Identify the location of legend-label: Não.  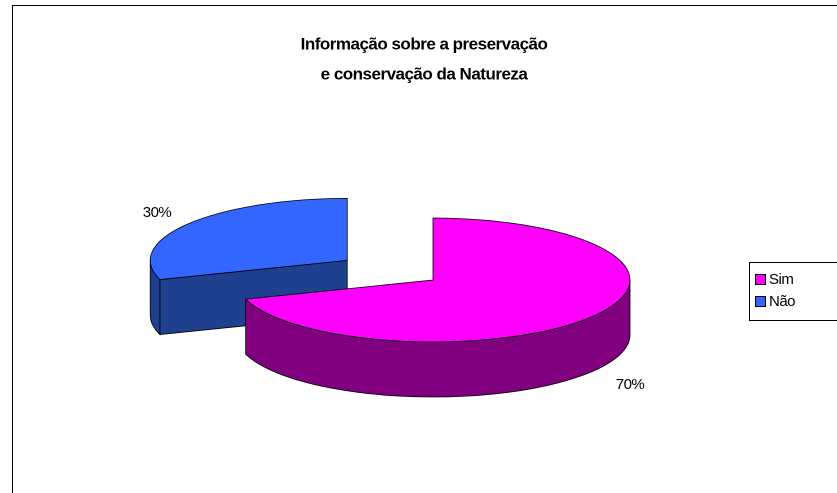
(782, 301).